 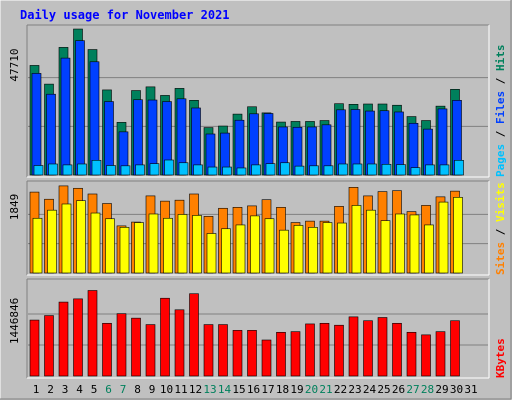 What do you see at coordinates (108, 389) in the screenshot?
I see `day-label-6: 6` at bounding box center [108, 389].